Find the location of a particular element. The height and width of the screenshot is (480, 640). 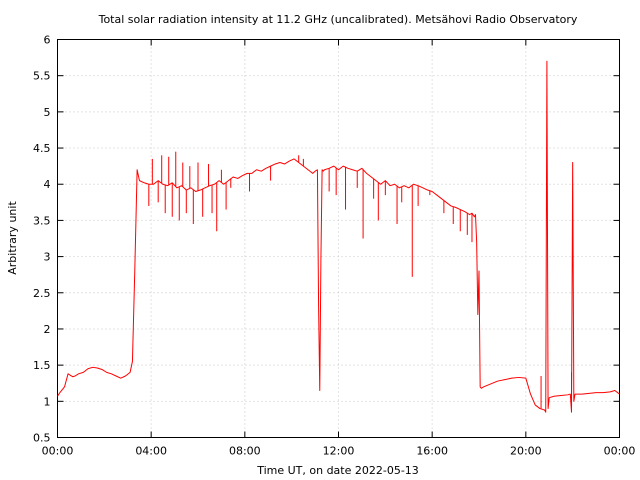

x-tick-label: 12:00 is located at coordinates (339, 451).